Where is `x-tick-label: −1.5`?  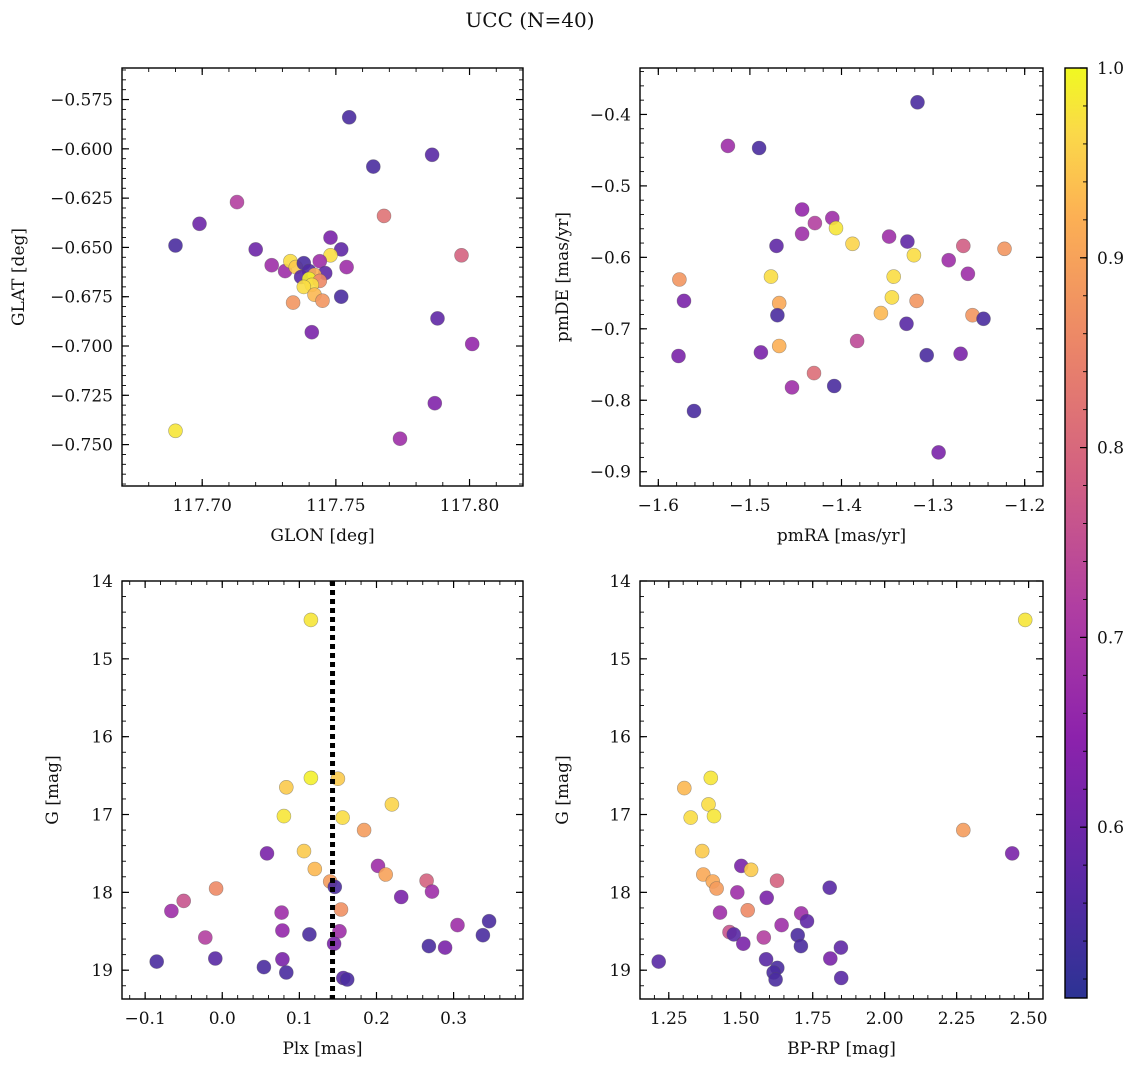
x-tick-label: −1.5 is located at coordinates (749, 506).